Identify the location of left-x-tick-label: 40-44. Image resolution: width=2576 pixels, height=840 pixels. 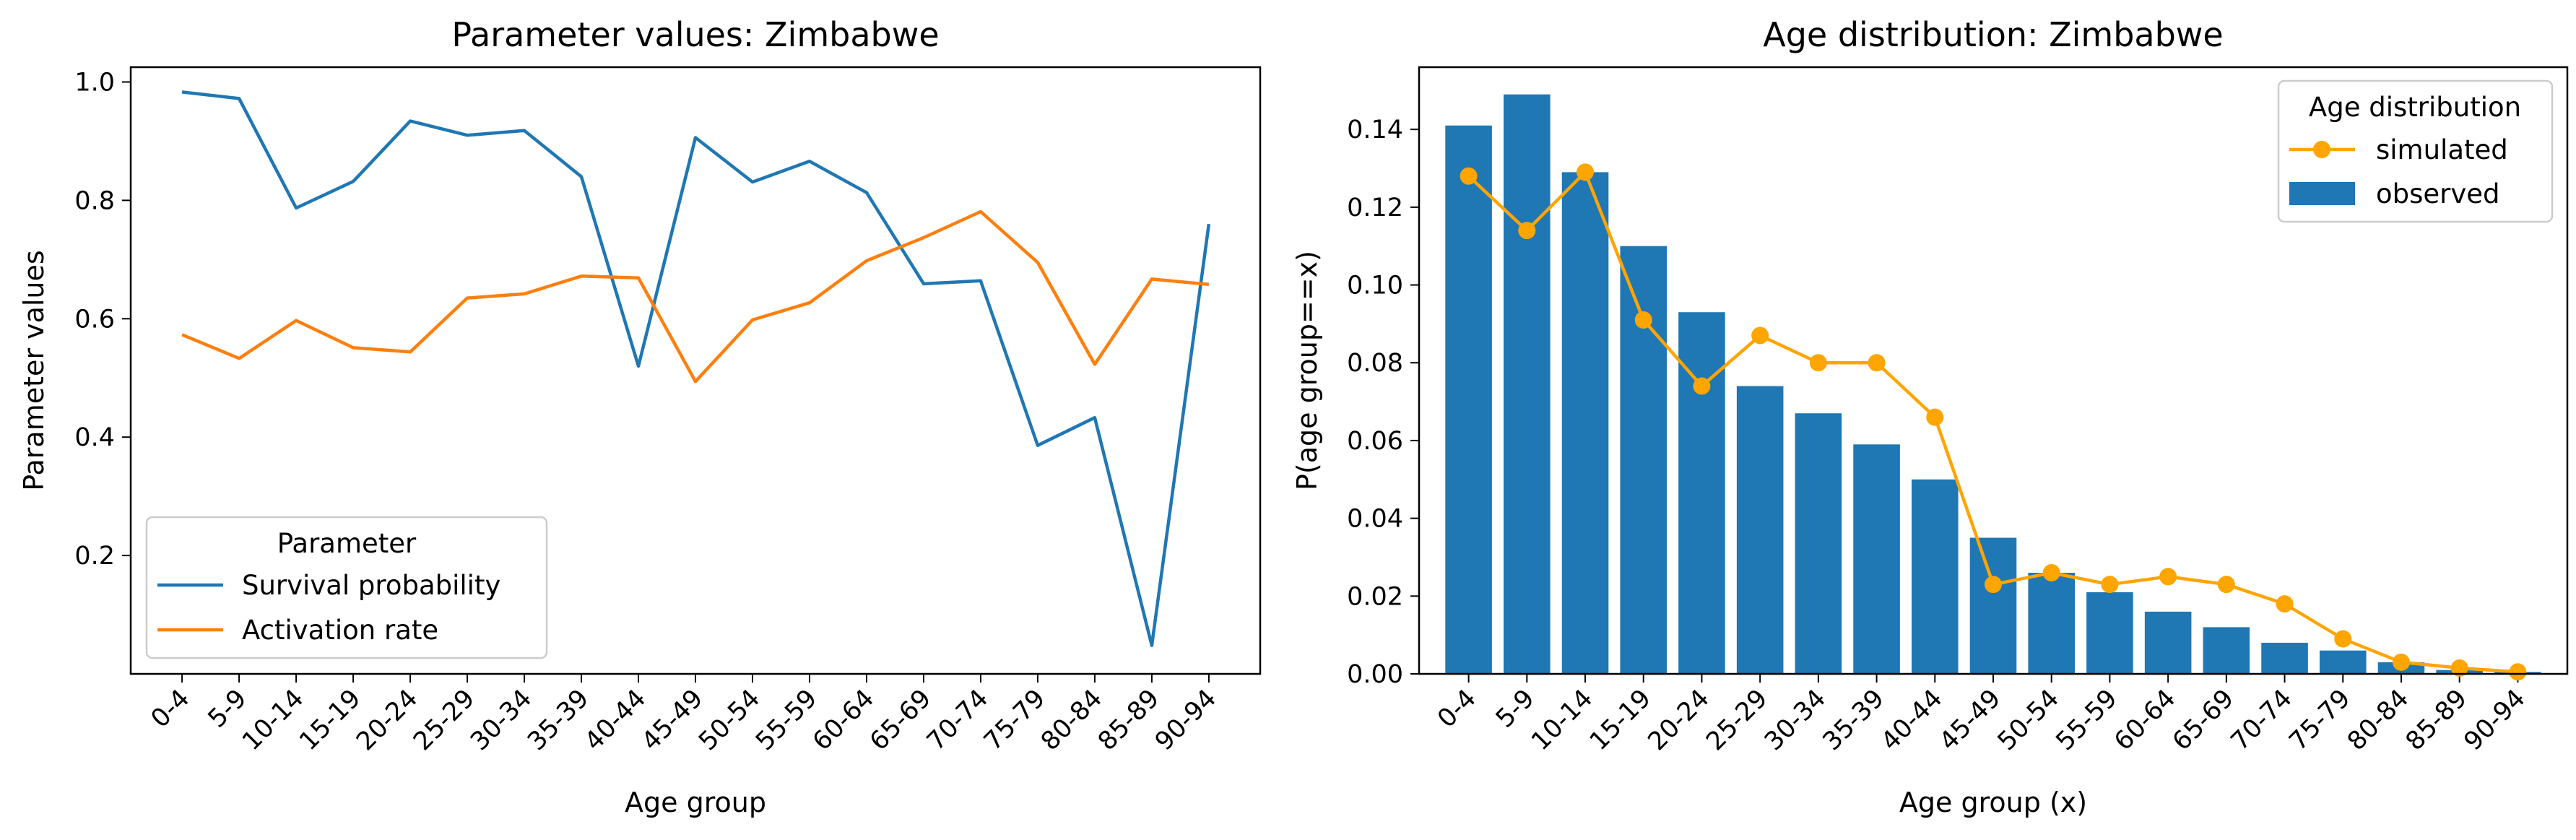
(615, 720).